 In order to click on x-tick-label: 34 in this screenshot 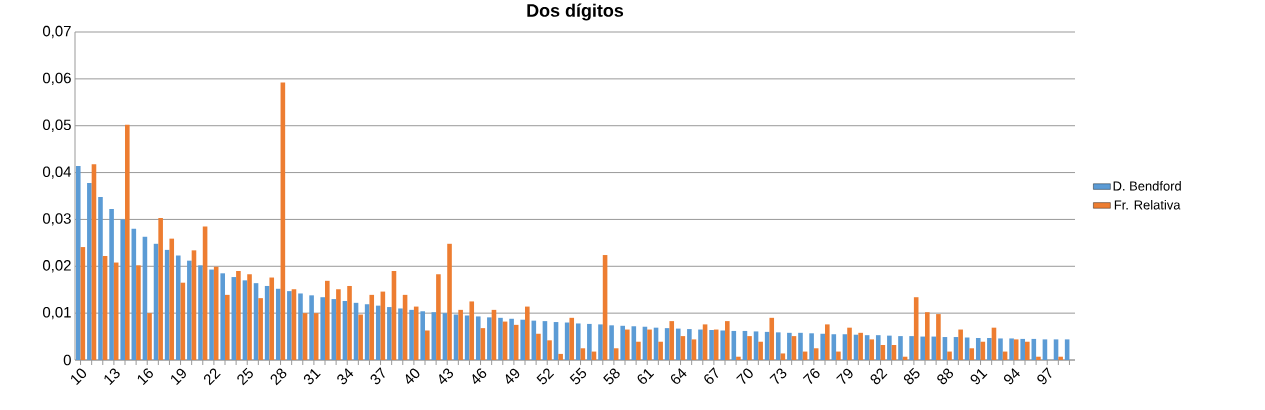, I will do `click(345, 376)`.